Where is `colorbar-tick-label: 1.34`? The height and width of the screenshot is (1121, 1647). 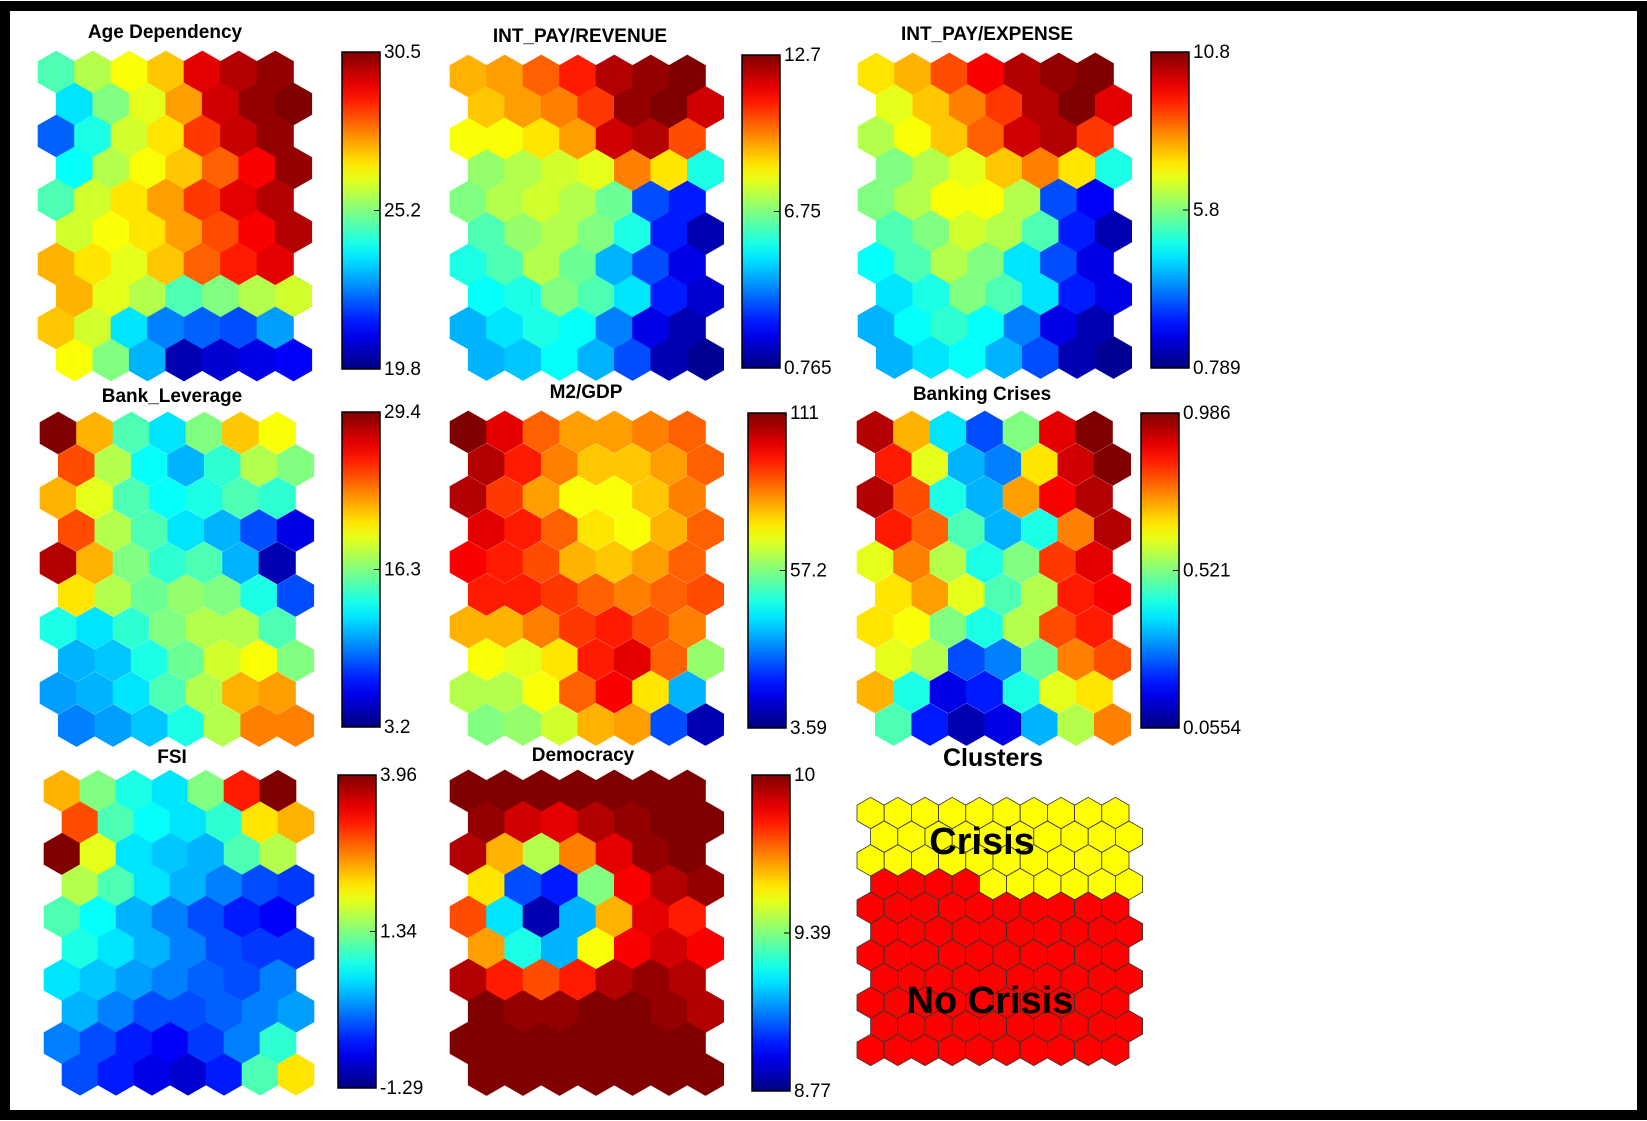 colorbar-tick-label: 1.34 is located at coordinates (398, 932).